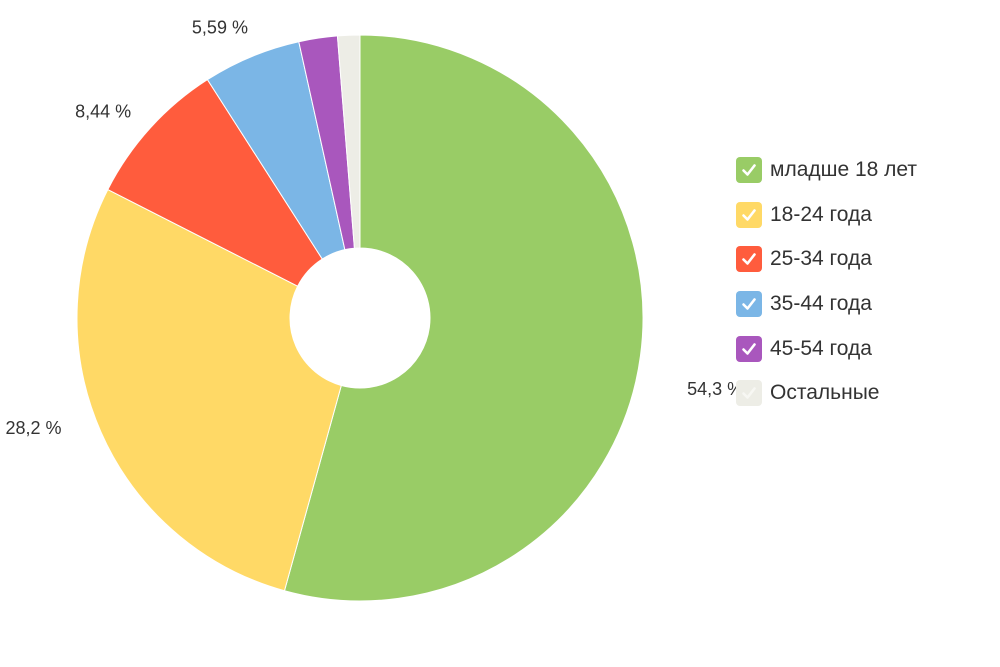 The height and width of the screenshot is (667, 1000). What do you see at coordinates (715, 389) in the screenshot?
I see `value-label-младше-18-лет: 54,3 %` at bounding box center [715, 389].